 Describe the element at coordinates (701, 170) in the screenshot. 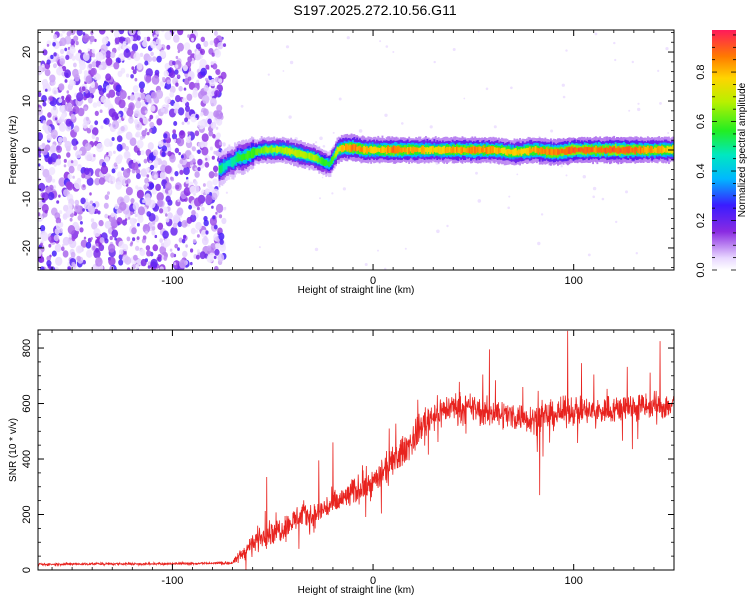

I see `colorbar-tick-label: 0.4` at that location.